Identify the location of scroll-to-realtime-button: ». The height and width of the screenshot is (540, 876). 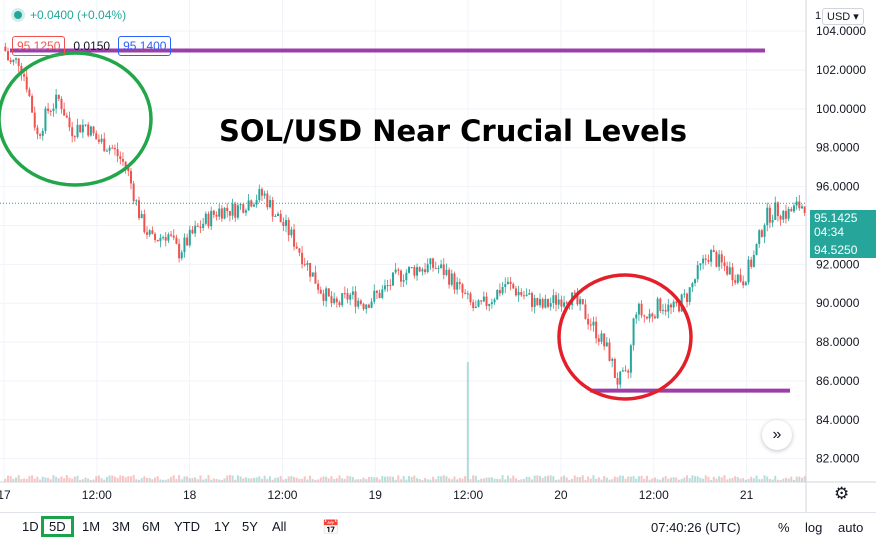
(777, 435).